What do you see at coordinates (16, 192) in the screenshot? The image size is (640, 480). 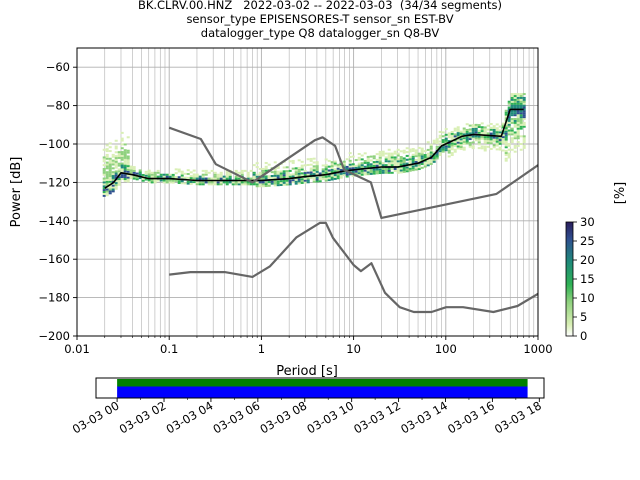 I see `y-axis-label: Power [dB]` at bounding box center [16, 192].